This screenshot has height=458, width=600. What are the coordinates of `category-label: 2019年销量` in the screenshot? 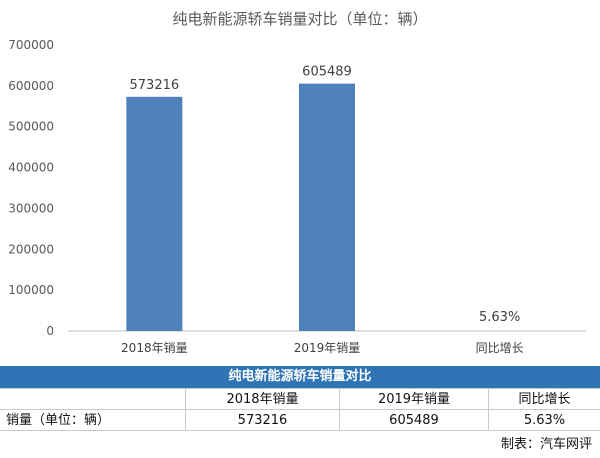 It's located at (327, 348).